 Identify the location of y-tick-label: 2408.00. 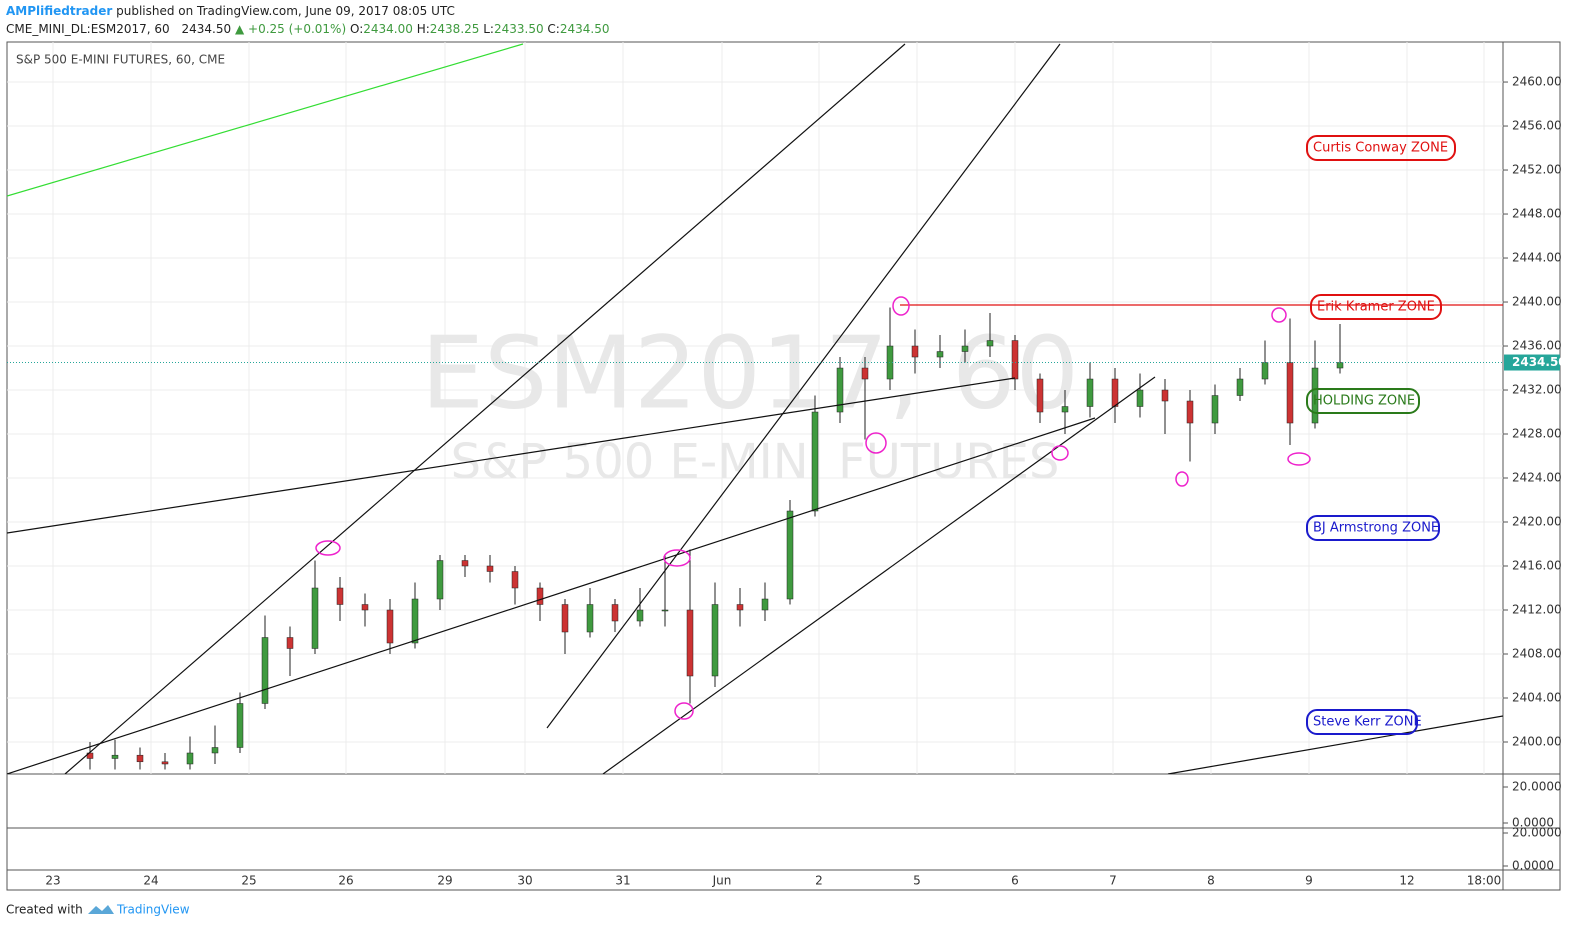
(1537, 653).